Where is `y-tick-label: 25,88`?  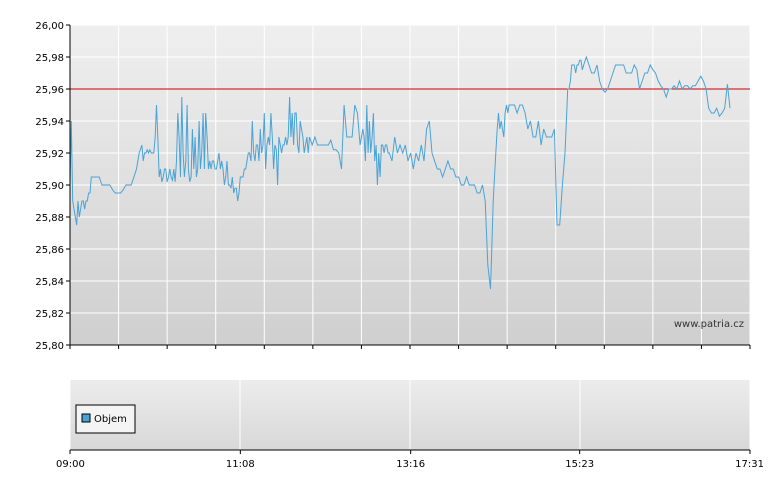
y-tick-label: 25,88 is located at coordinates (49, 218).